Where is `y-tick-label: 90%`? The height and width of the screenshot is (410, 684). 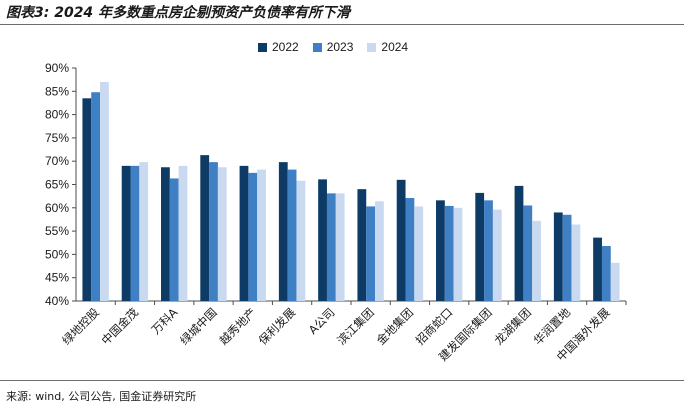 y-tick-label: 90% is located at coordinates (57, 68).